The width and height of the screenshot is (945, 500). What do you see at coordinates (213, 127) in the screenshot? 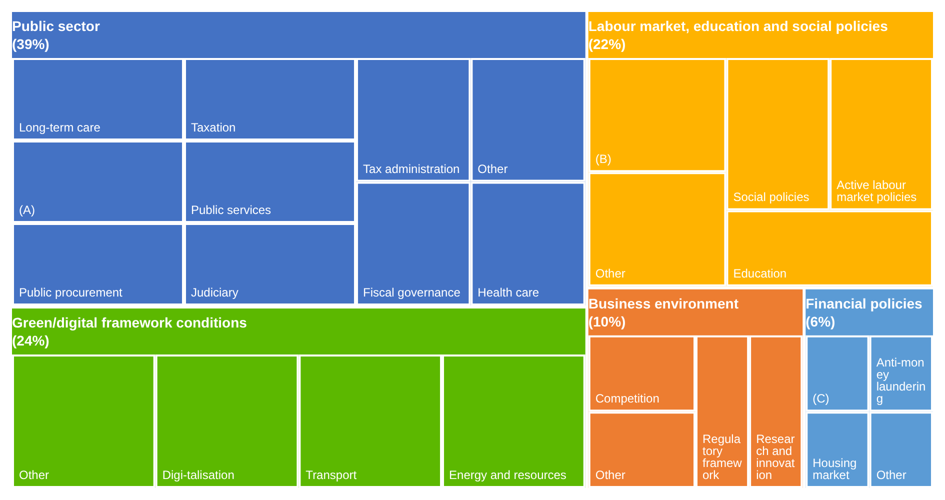
I see `text: Taxation` at bounding box center [213, 127].